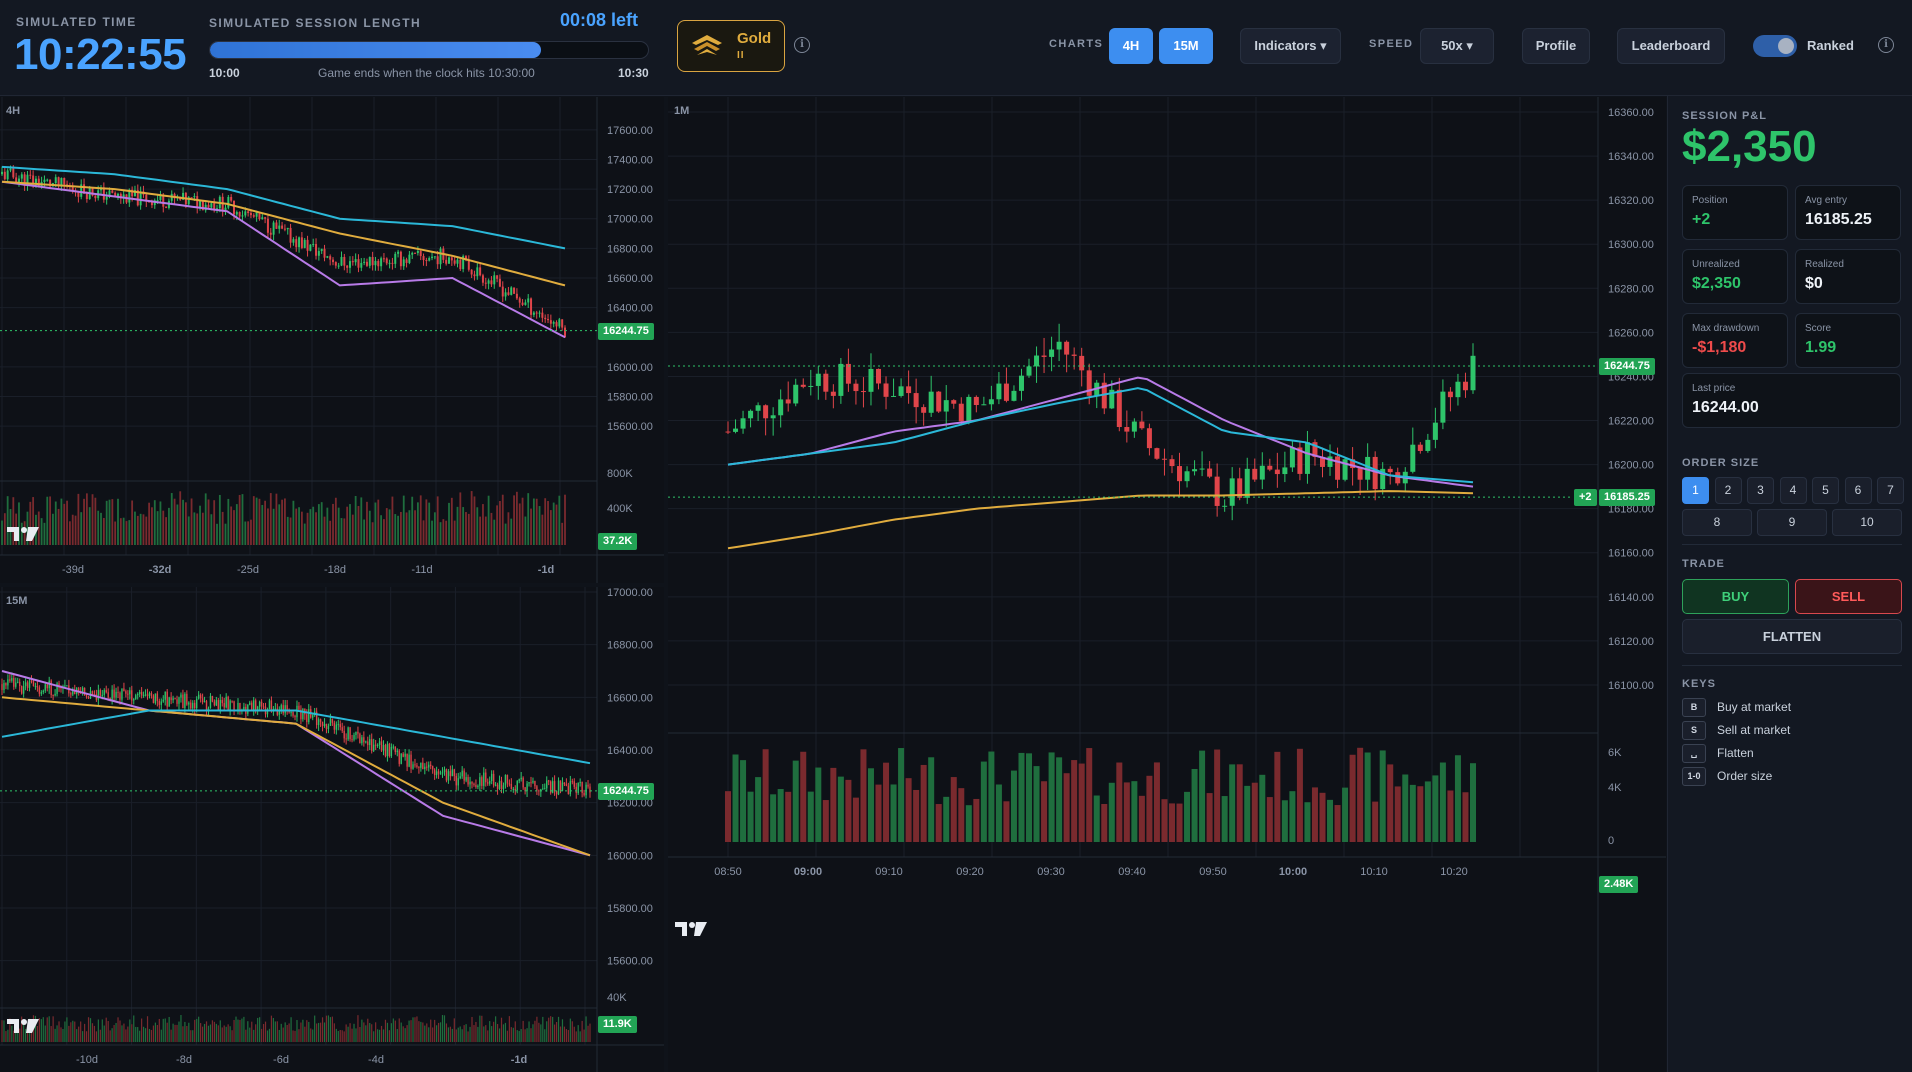  I want to click on flatten-button: FLATTEN, so click(1792, 636).